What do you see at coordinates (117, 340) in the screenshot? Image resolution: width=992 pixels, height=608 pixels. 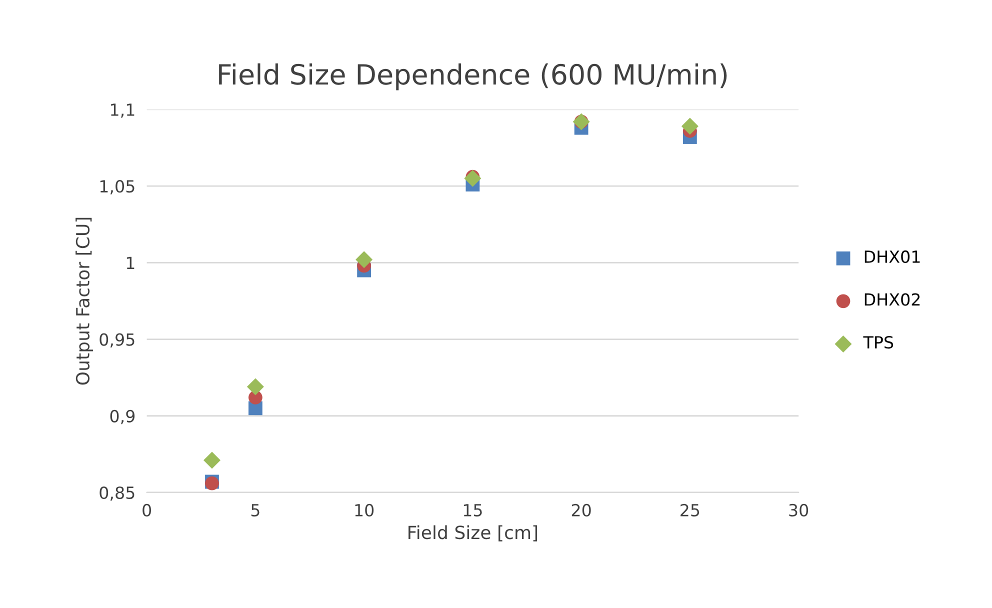 I see `y-tick-label: 0,95` at bounding box center [117, 340].